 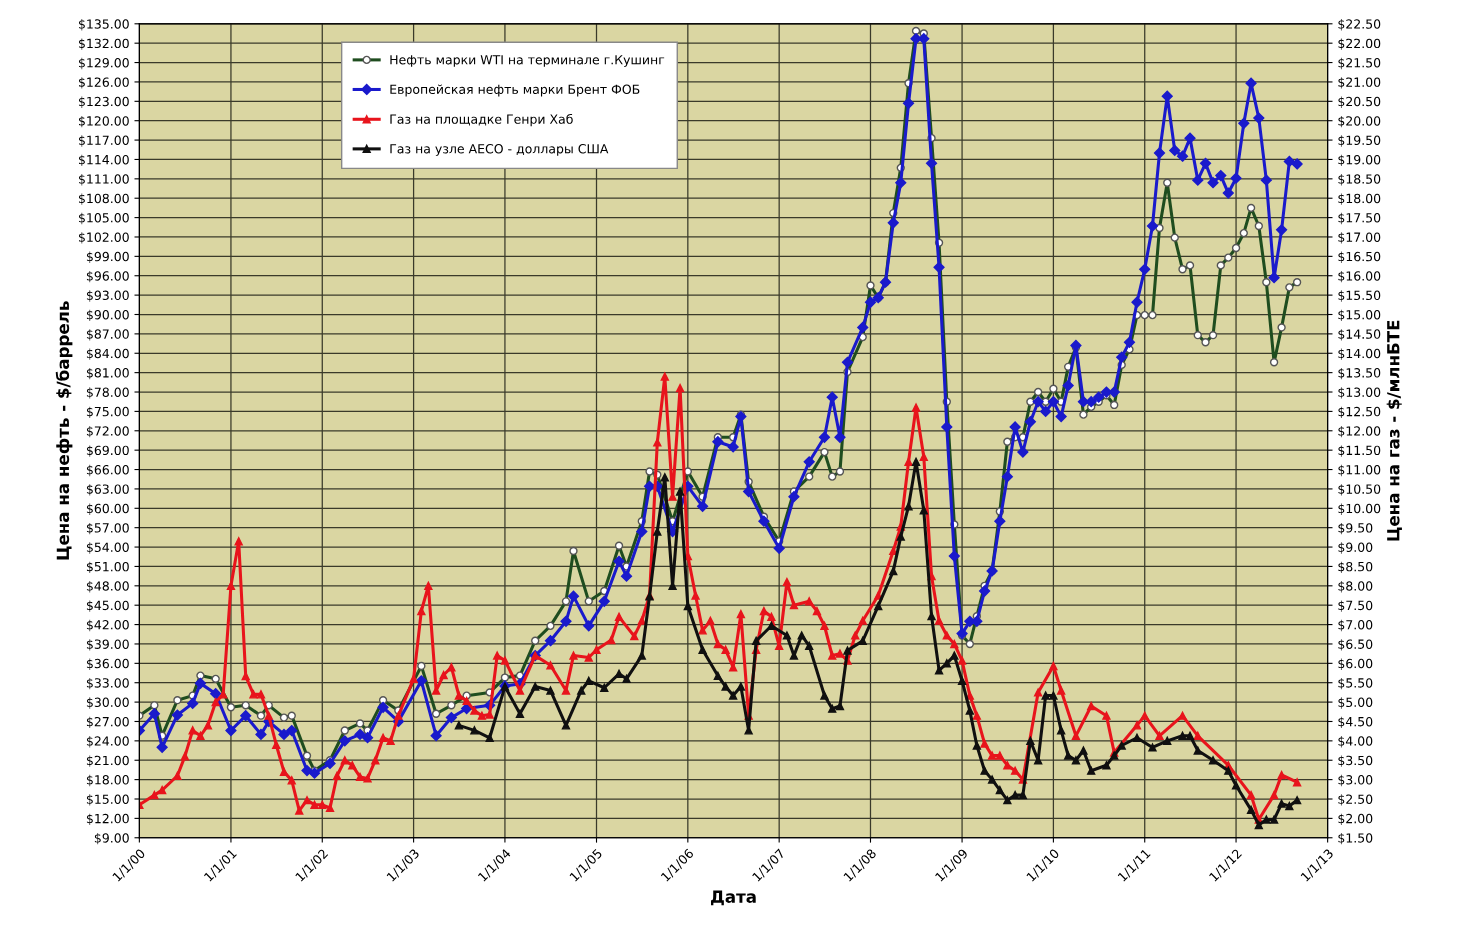 I want to click on y-axis-title: Цена на нефть - $/баррель, so click(x=64, y=430).